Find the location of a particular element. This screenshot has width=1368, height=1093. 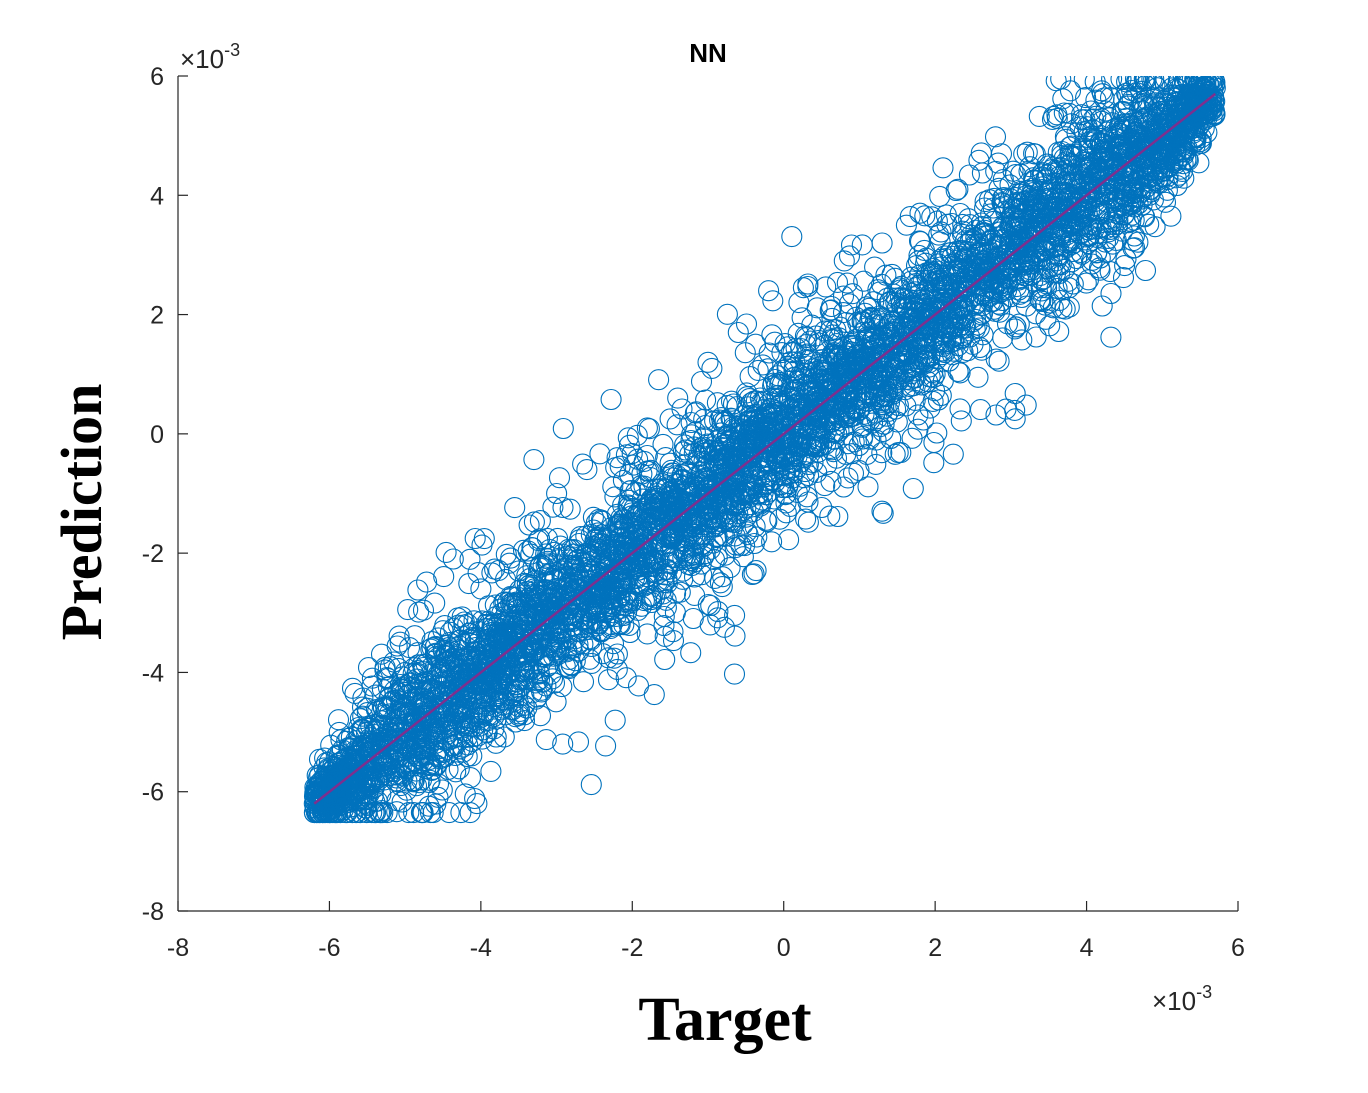

y-tick-label: -8 is located at coordinates (153, 912).